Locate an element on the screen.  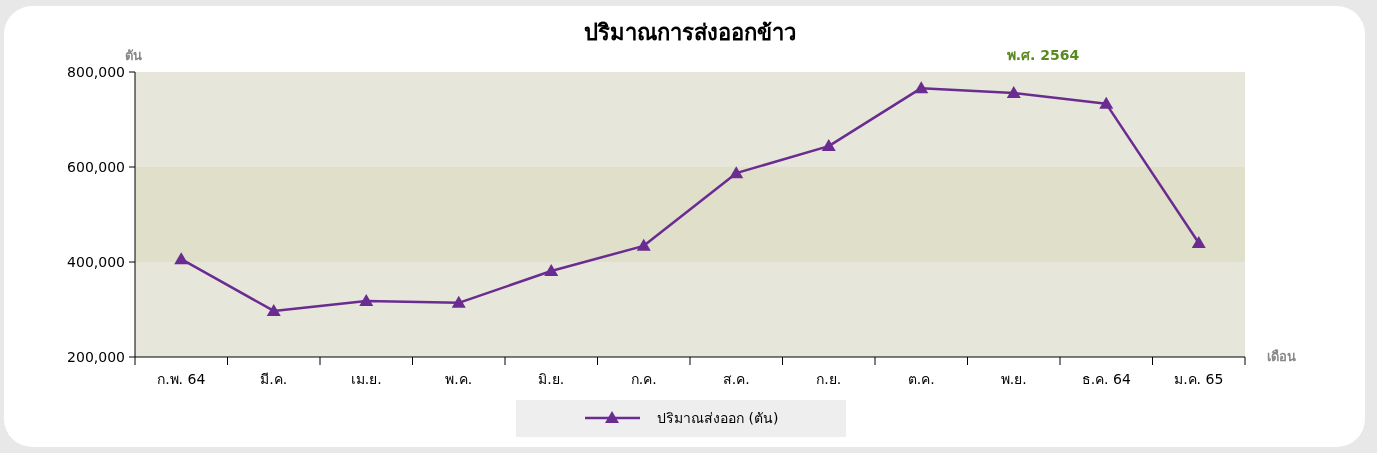
y-tick-label: 200,000 is located at coordinates (96, 357).